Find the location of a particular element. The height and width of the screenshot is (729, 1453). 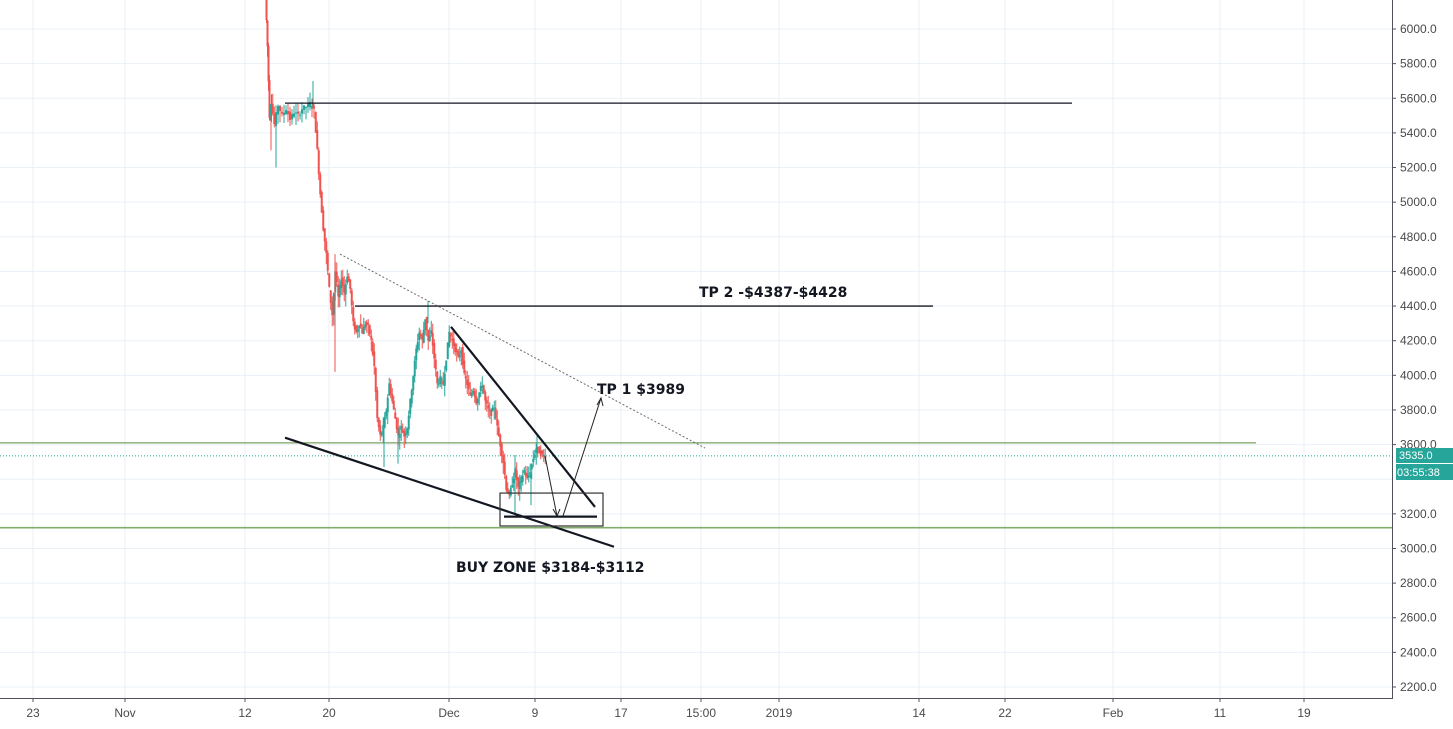

price-tick-label: 4800.0 is located at coordinates (1418, 237).